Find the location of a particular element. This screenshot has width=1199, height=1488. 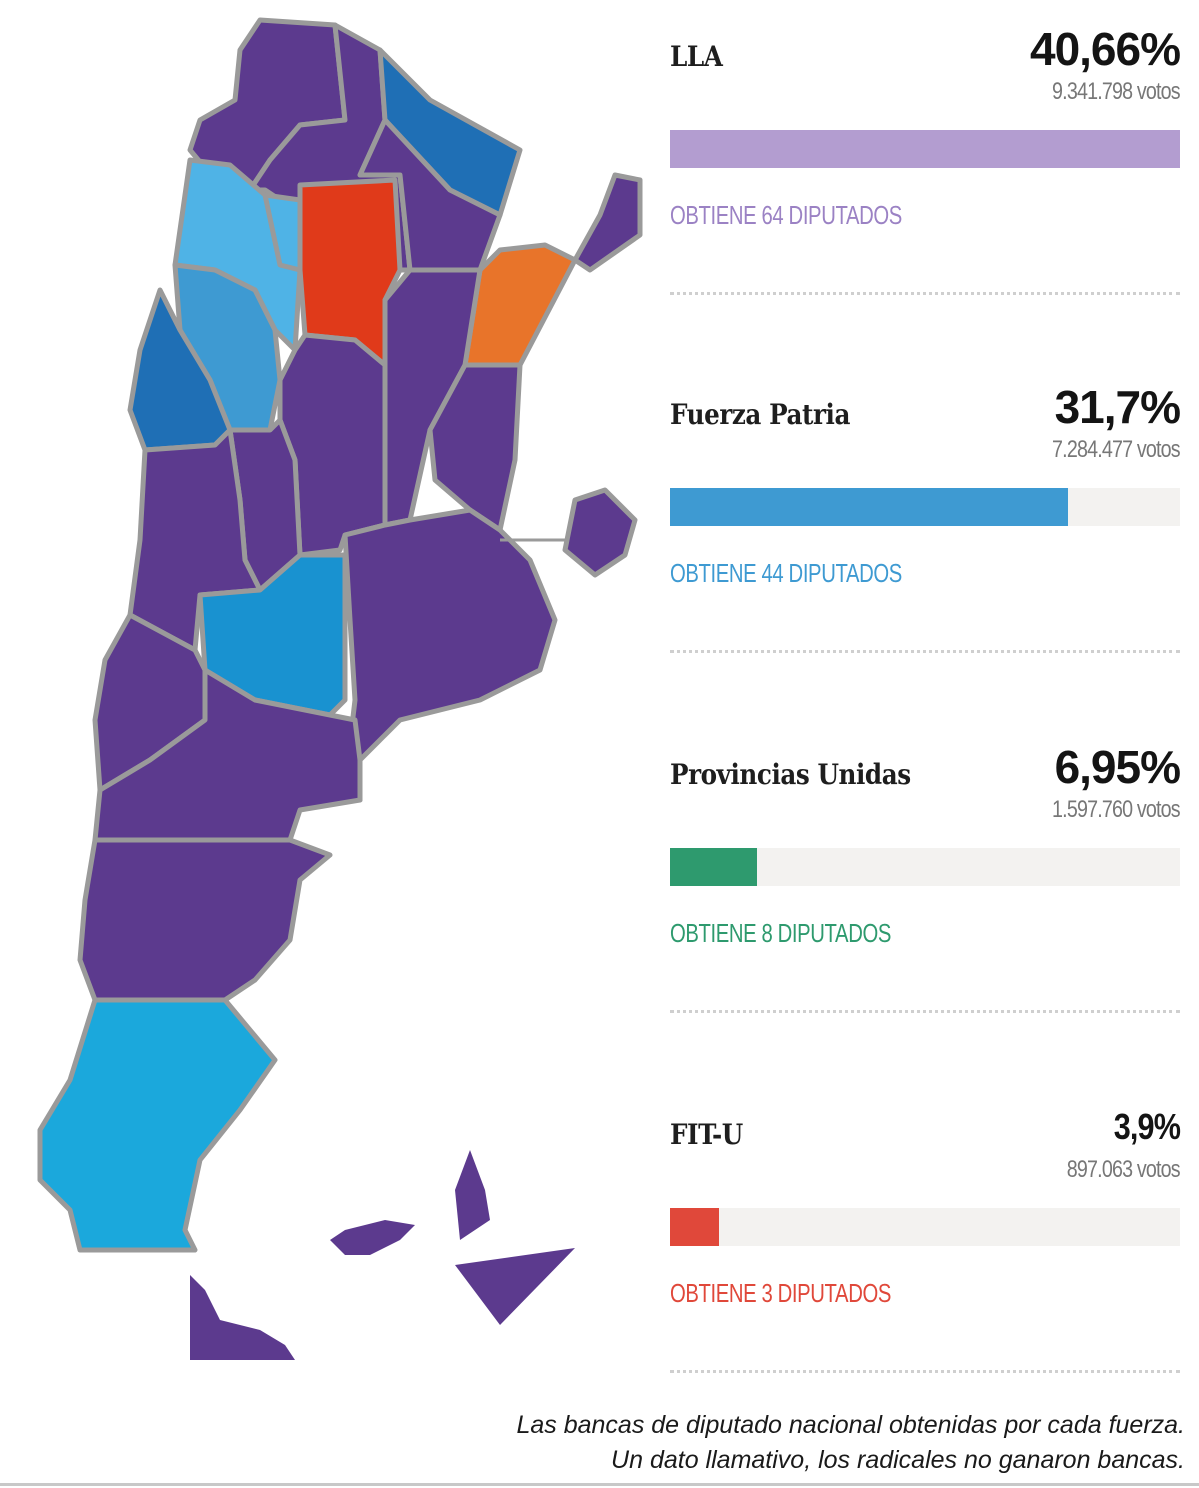

party-votes: 9.341.798 votos is located at coordinates (1116, 91).